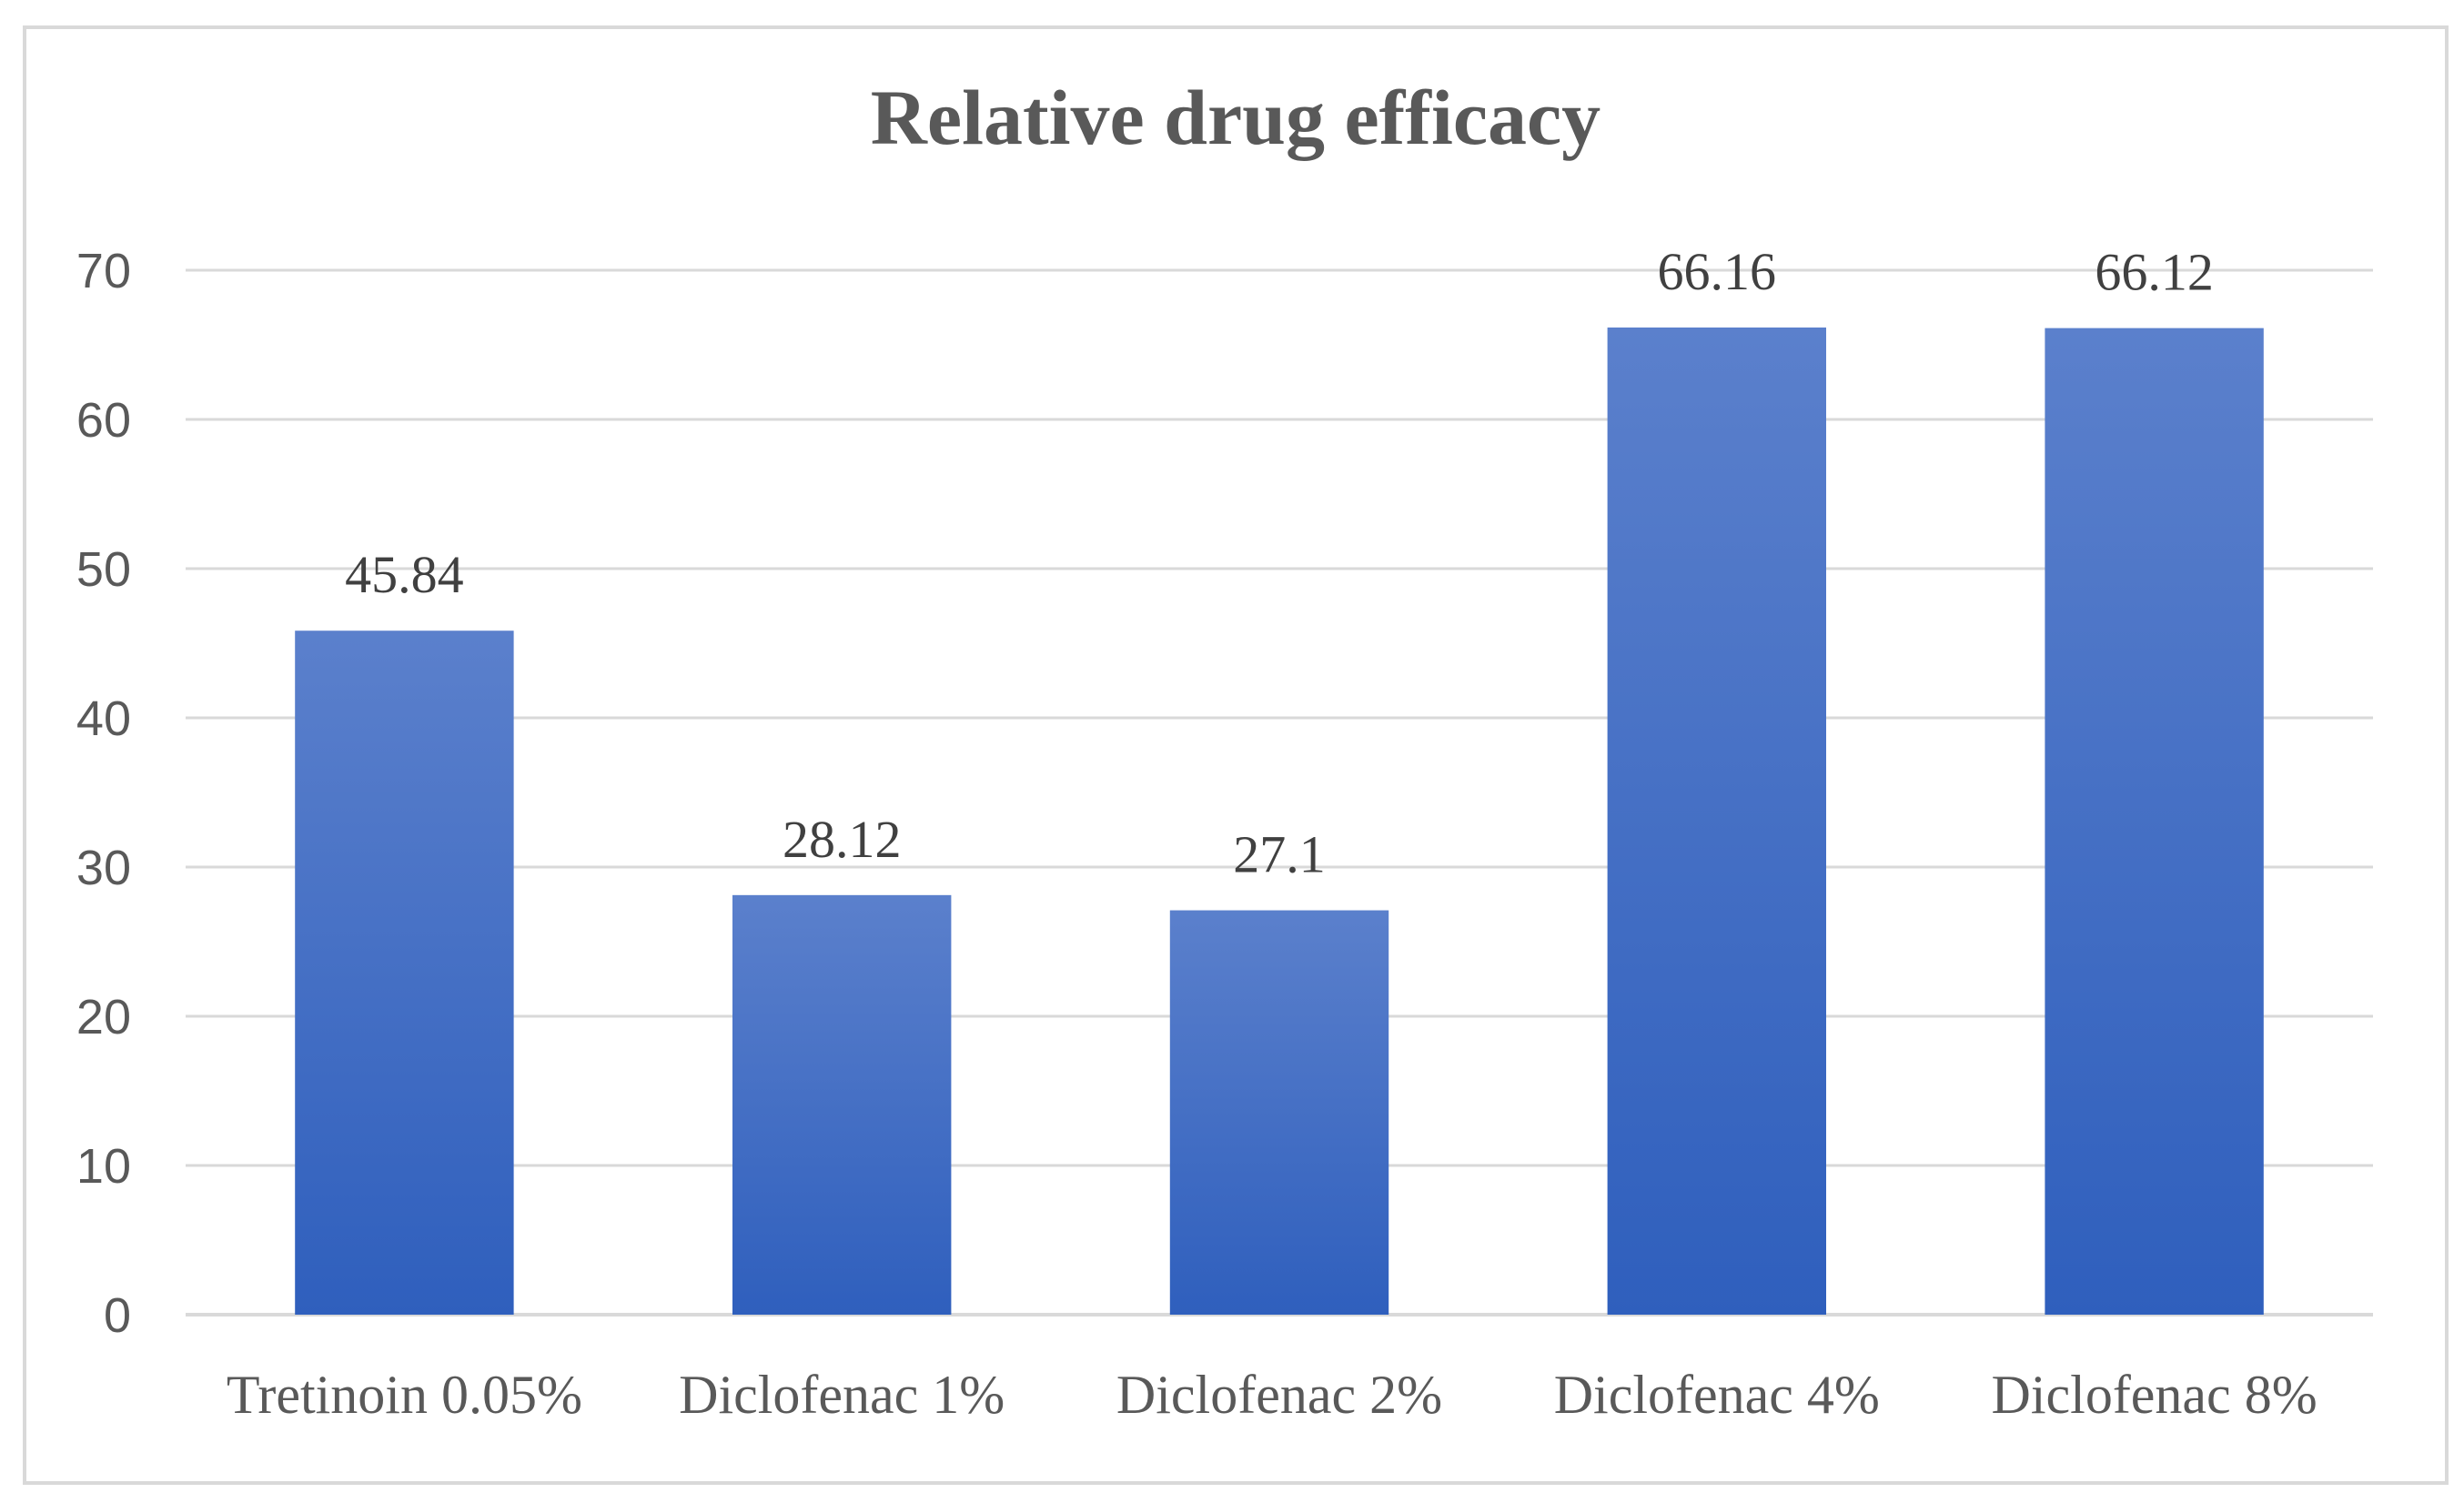 The image size is (2464, 1503). I want to click on y-tick-label: 10, so click(103, 1166).